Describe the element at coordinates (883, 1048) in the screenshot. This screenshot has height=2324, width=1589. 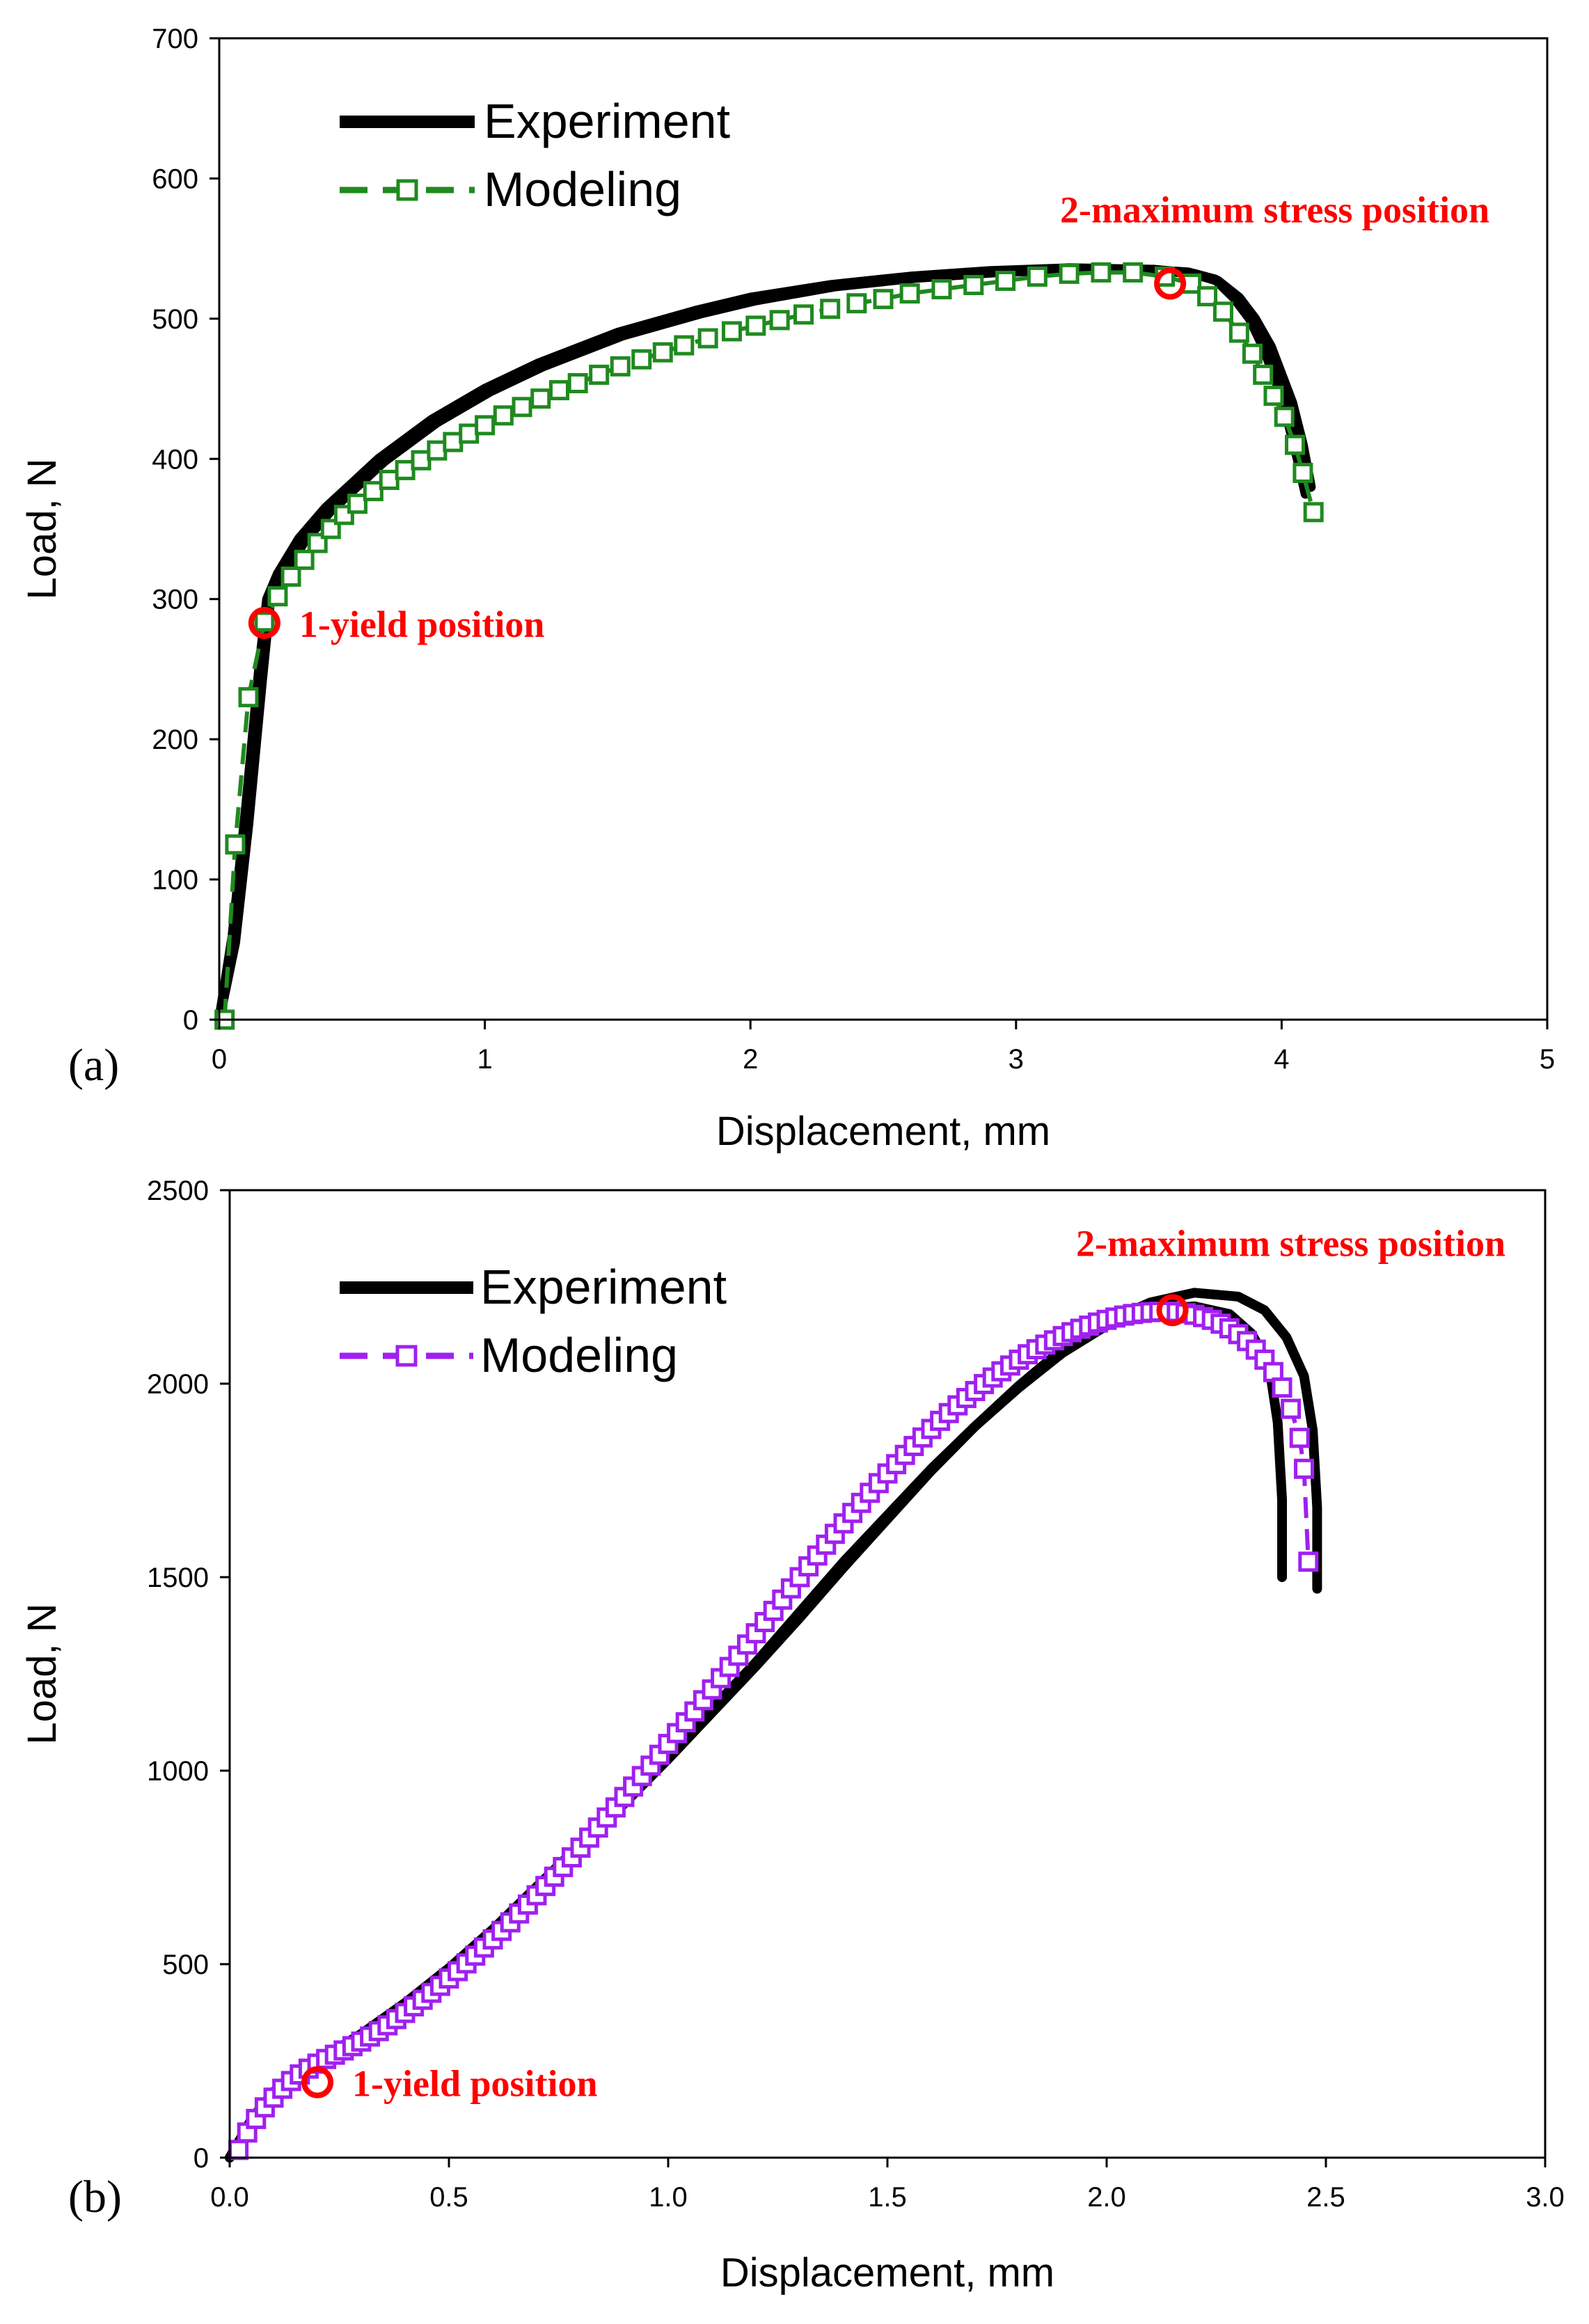
I see `panel-a-x-ticks: 0 1 2 3 4 5` at that location.